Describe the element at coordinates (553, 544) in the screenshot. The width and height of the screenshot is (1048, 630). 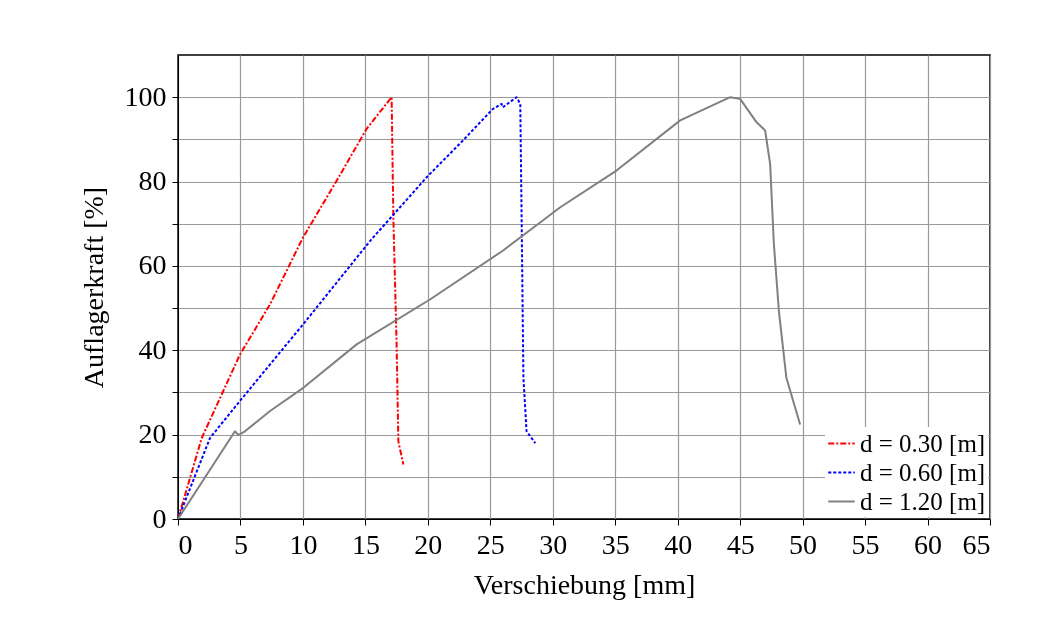
I see `x-tick-label: 30` at that location.